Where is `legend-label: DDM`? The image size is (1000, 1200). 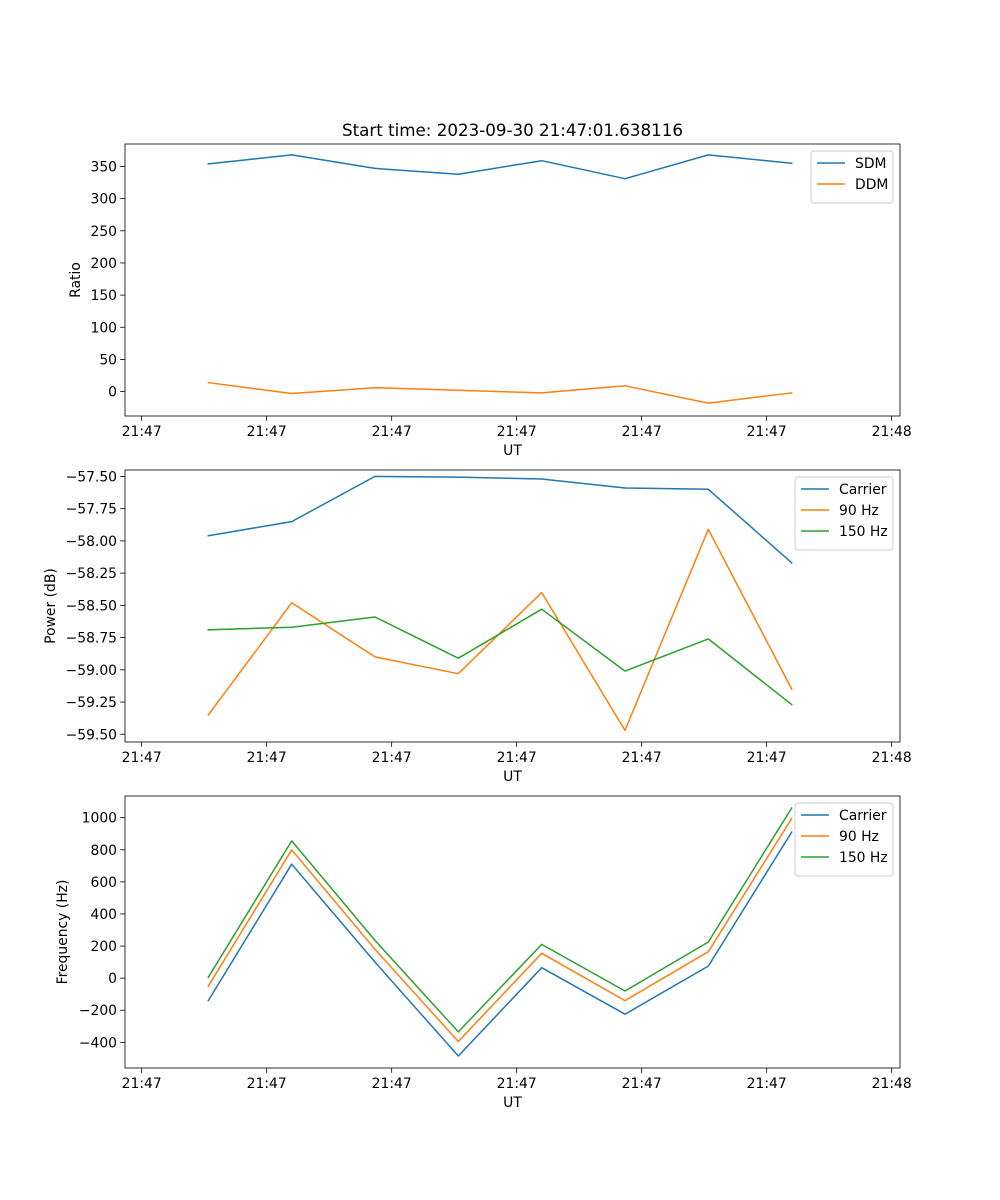
legend-label: DDM is located at coordinates (871, 185).